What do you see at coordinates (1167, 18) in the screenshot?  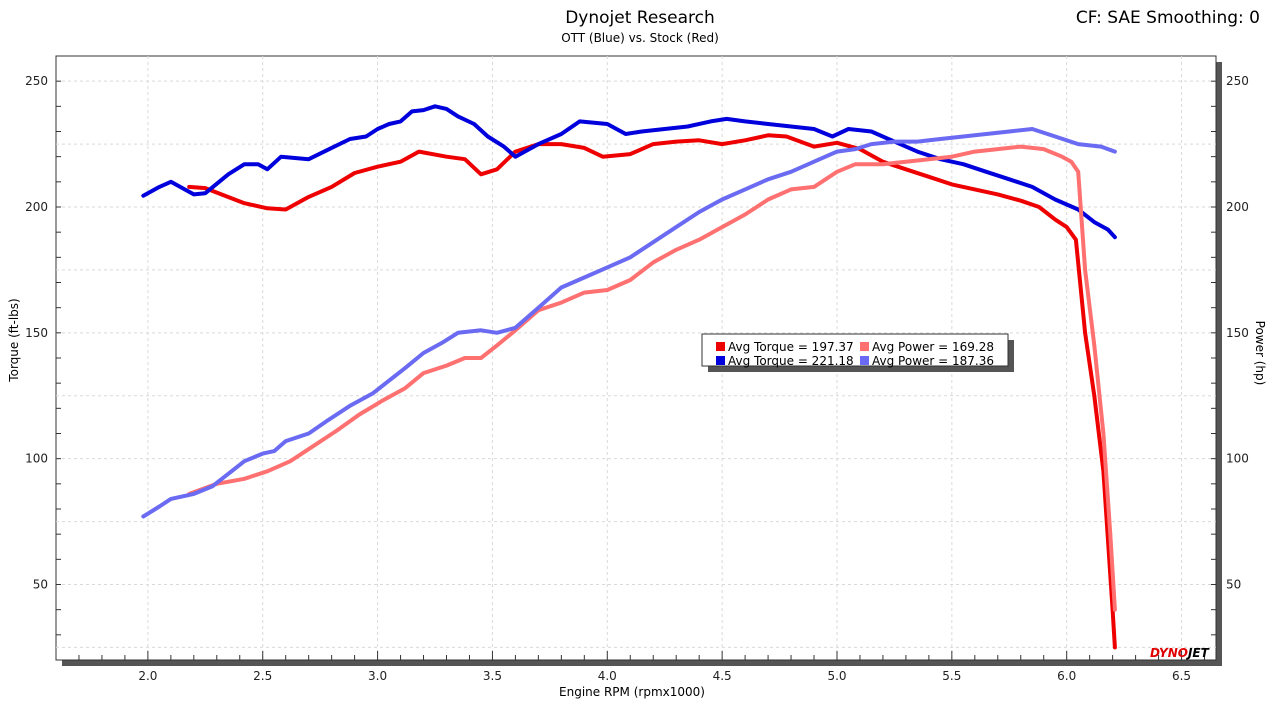 I see `correction-factor-label: CF: SAE Smoothing: 0` at bounding box center [1167, 18].